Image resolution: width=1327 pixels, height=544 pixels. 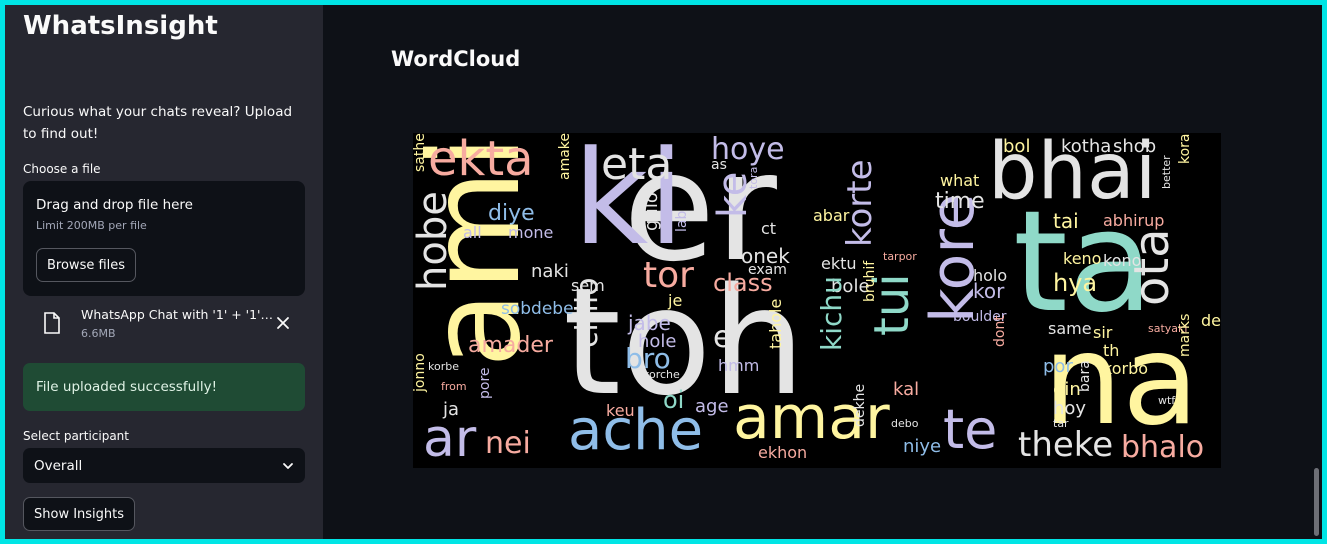 I want to click on wordcloud-word: ct, so click(x=769, y=228).